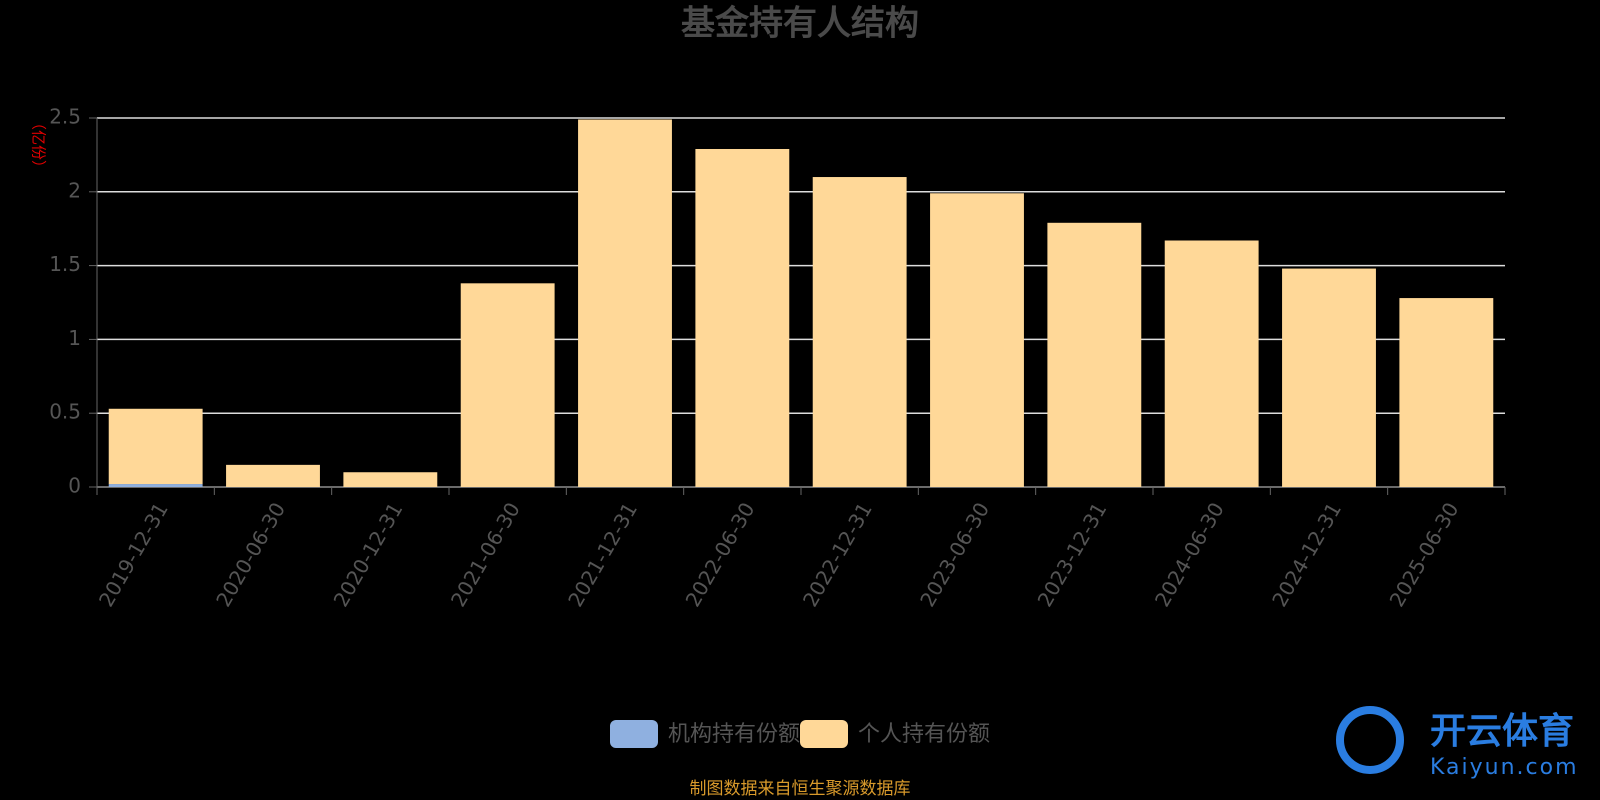  I want to click on watermark-url: Kaiyun.com, so click(1504, 767).